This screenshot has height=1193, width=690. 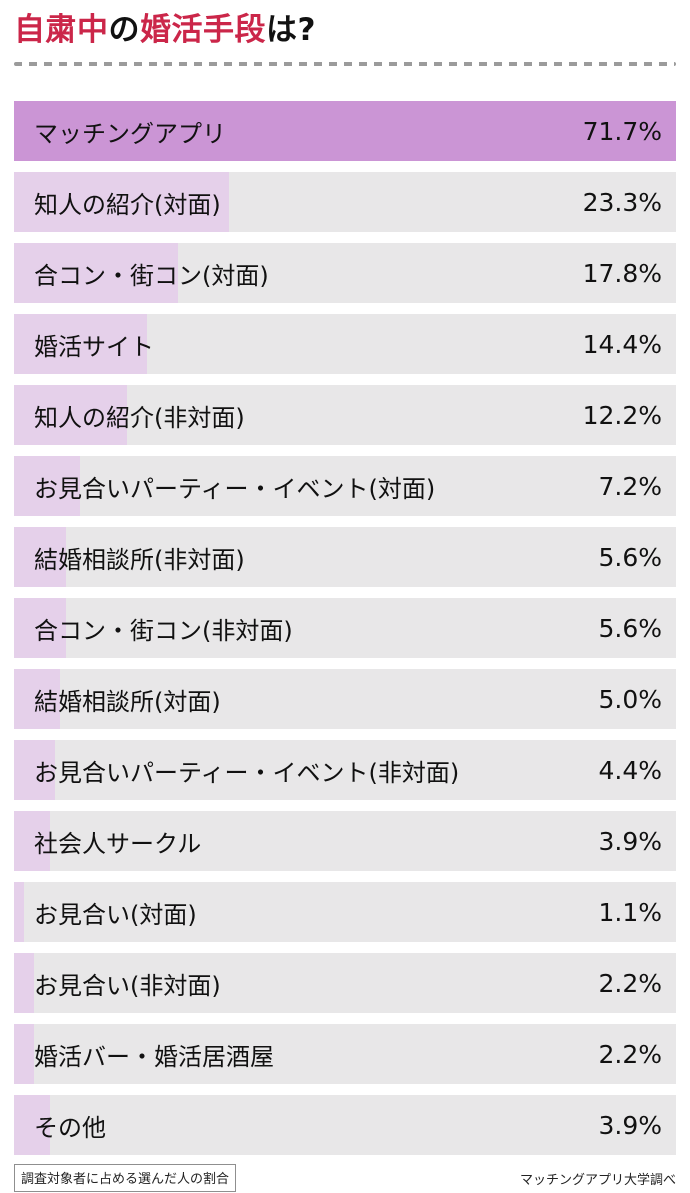 What do you see at coordinates (630, 486) in the screenshot?
I see `bar-value: 7.2%` at bounding box center [630, 486].